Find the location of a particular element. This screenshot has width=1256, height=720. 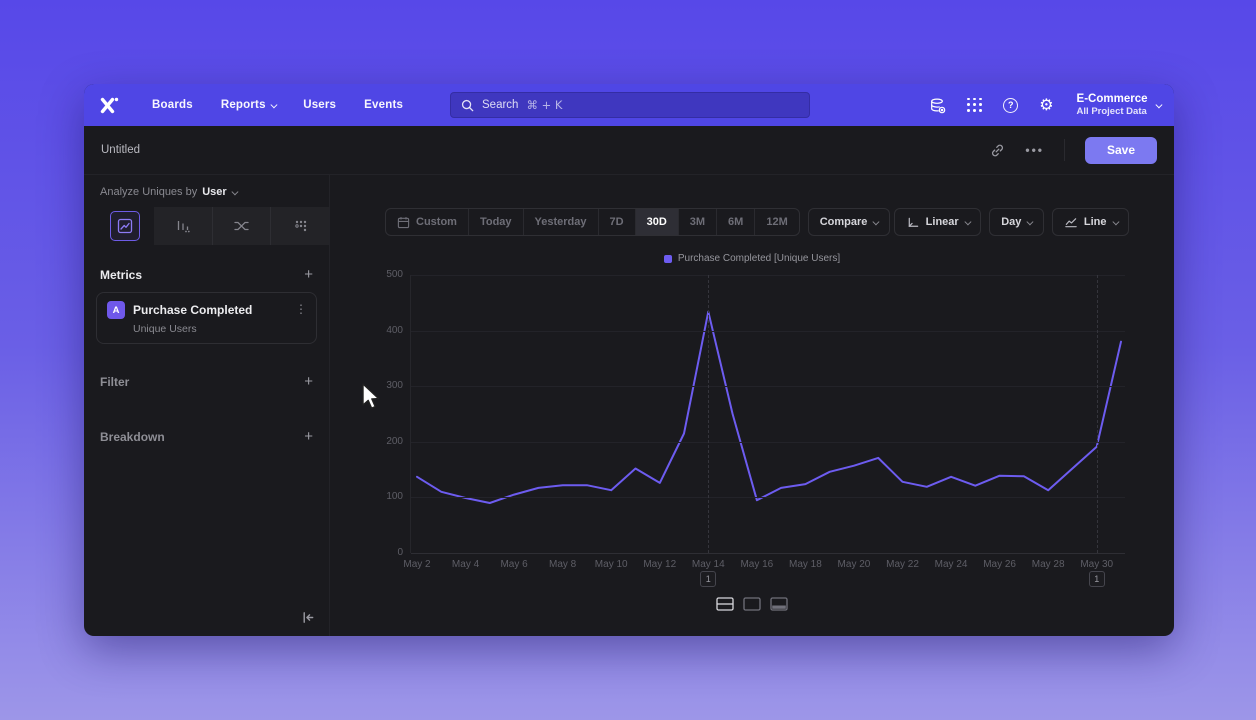

mixpanel-logo-icon is located at coordinates (112, 105).